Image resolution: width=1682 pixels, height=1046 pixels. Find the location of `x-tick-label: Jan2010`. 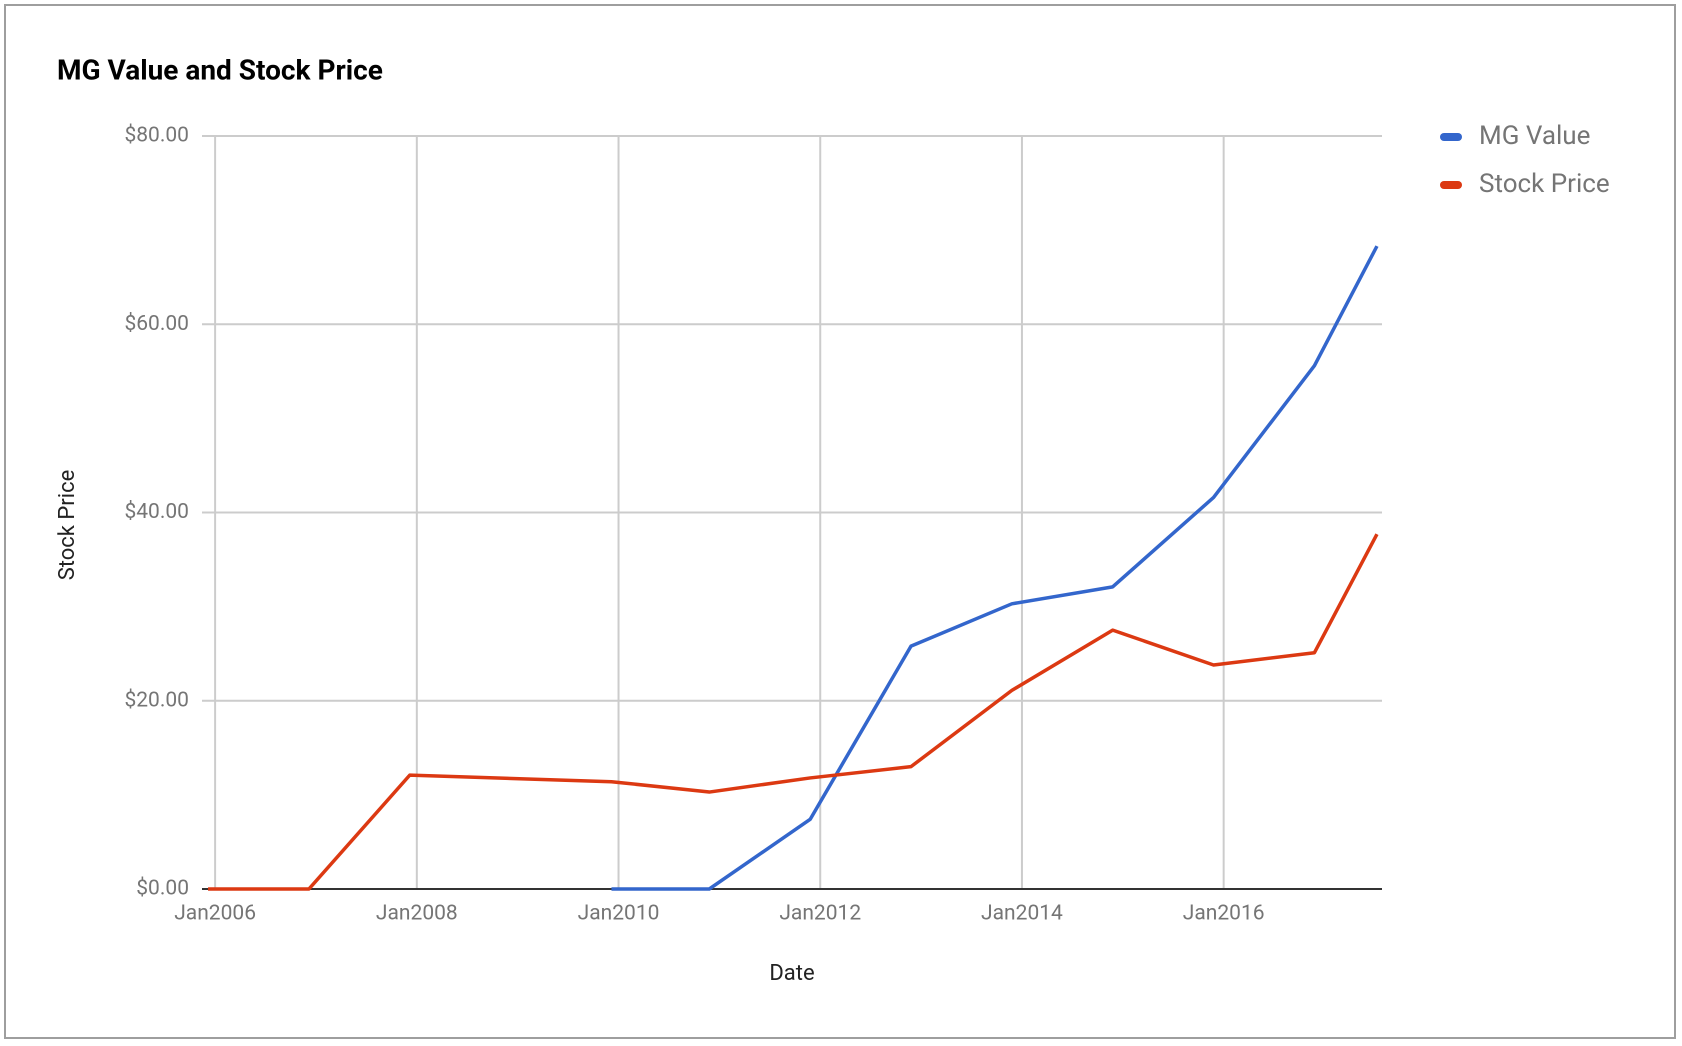

x-tick-label: Jan2010 is located at coordinates (619, 914).